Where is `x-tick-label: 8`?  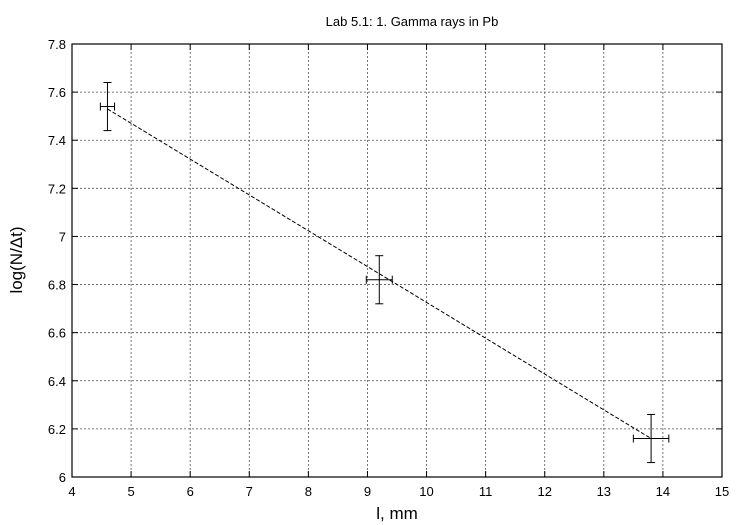 x-tick-label: 8 is located at coordinates (308, 491).